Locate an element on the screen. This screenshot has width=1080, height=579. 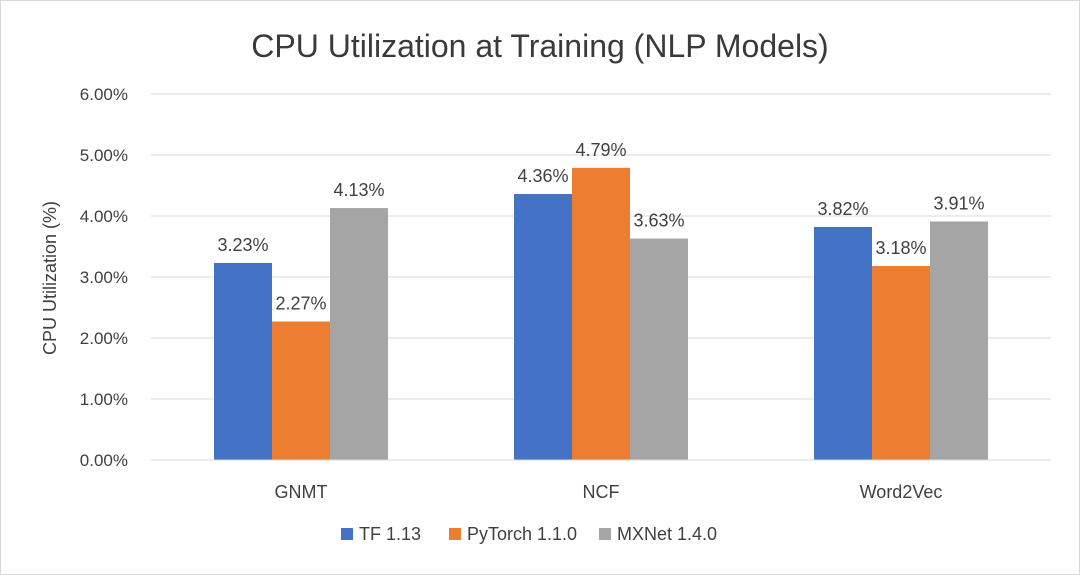
x-category-label: NCF is located at coordinates (601, 492).